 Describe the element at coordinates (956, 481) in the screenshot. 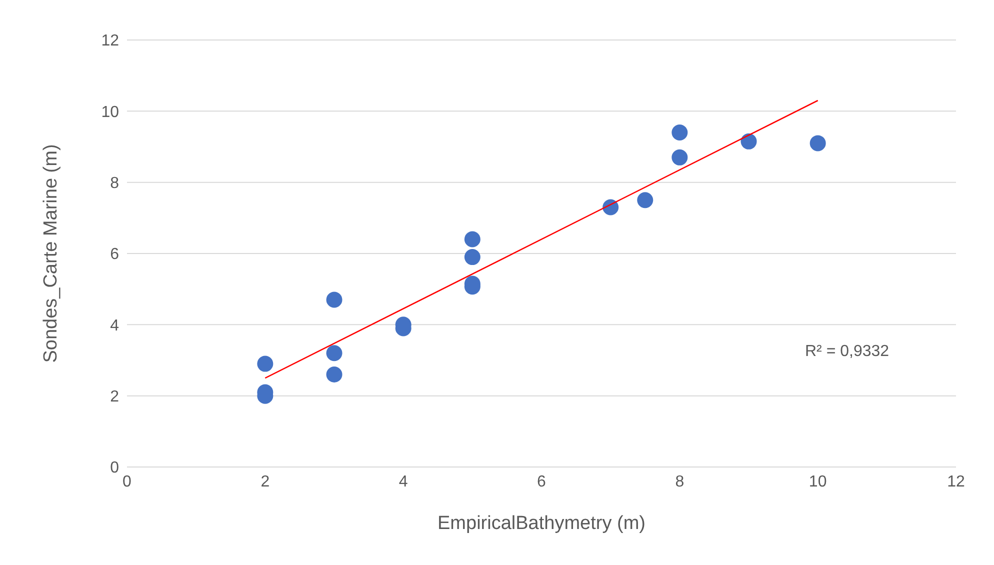

I see `x-tick-label: 12` at that location.